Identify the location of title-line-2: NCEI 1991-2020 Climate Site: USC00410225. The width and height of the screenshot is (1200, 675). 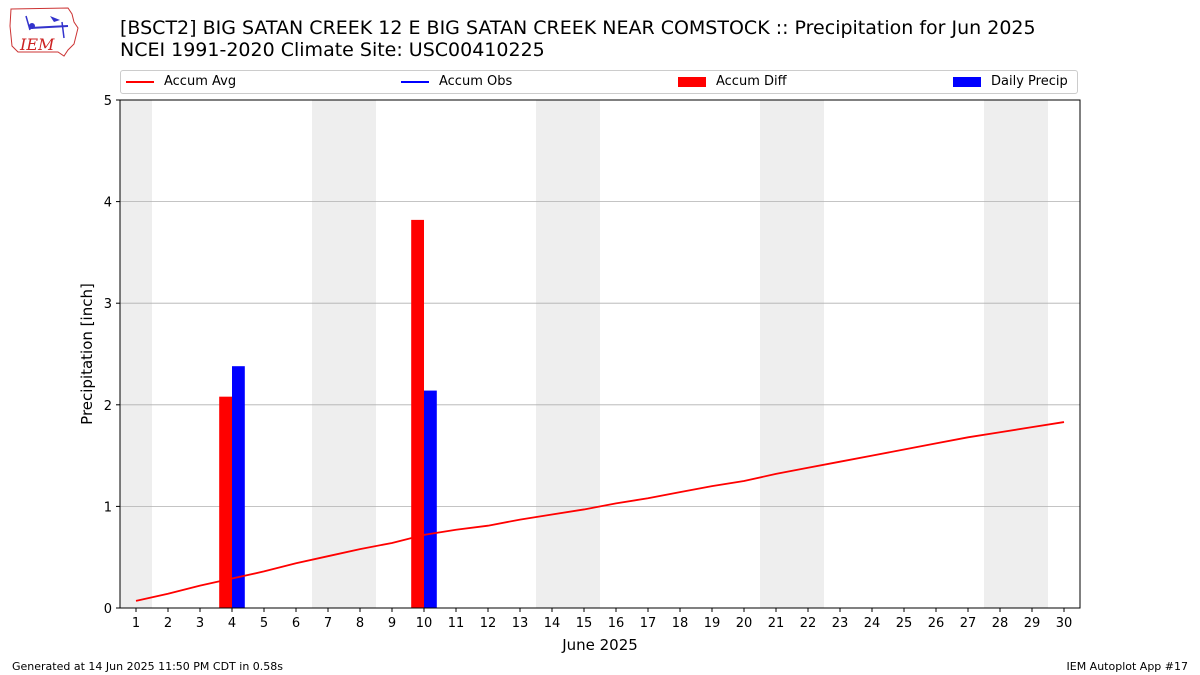
(332, 50).